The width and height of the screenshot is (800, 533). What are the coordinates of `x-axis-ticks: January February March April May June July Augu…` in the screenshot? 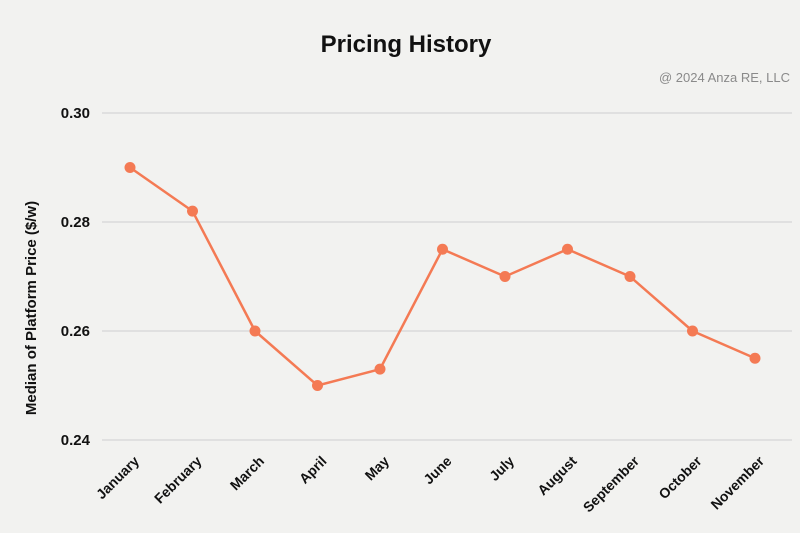 It's located at (430, 483).